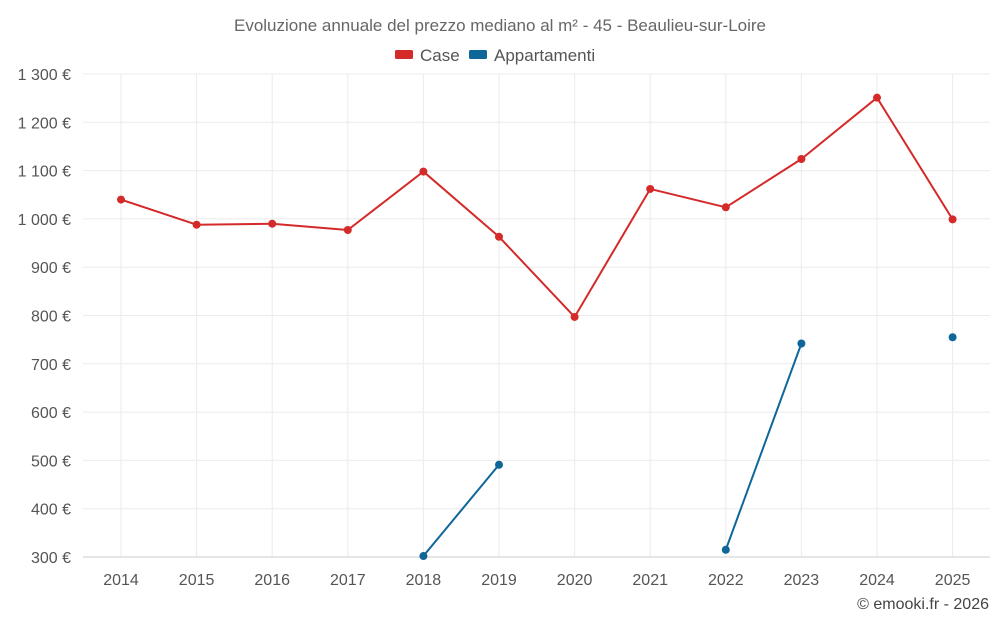 The height and width of the screenshot is (625, 1000). What do you see at coordinates (272, 580) in the screenshot?
I see `x-tick-label: 2016` at bounding box center [272, 580].